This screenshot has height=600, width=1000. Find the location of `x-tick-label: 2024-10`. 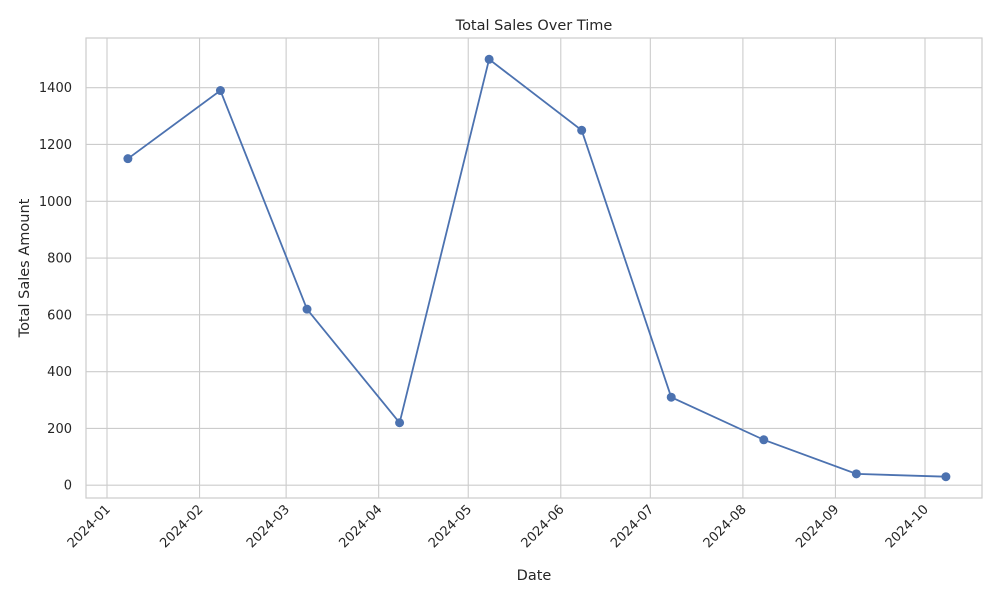

x-tick-label: 2024-10 is located at coordinates (907, 526).